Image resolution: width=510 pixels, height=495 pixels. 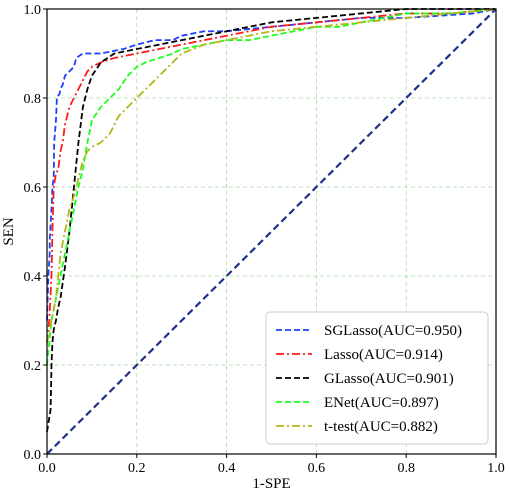 I want to click on x-tick-label-4: 0.8, so click(x=406, y=468).